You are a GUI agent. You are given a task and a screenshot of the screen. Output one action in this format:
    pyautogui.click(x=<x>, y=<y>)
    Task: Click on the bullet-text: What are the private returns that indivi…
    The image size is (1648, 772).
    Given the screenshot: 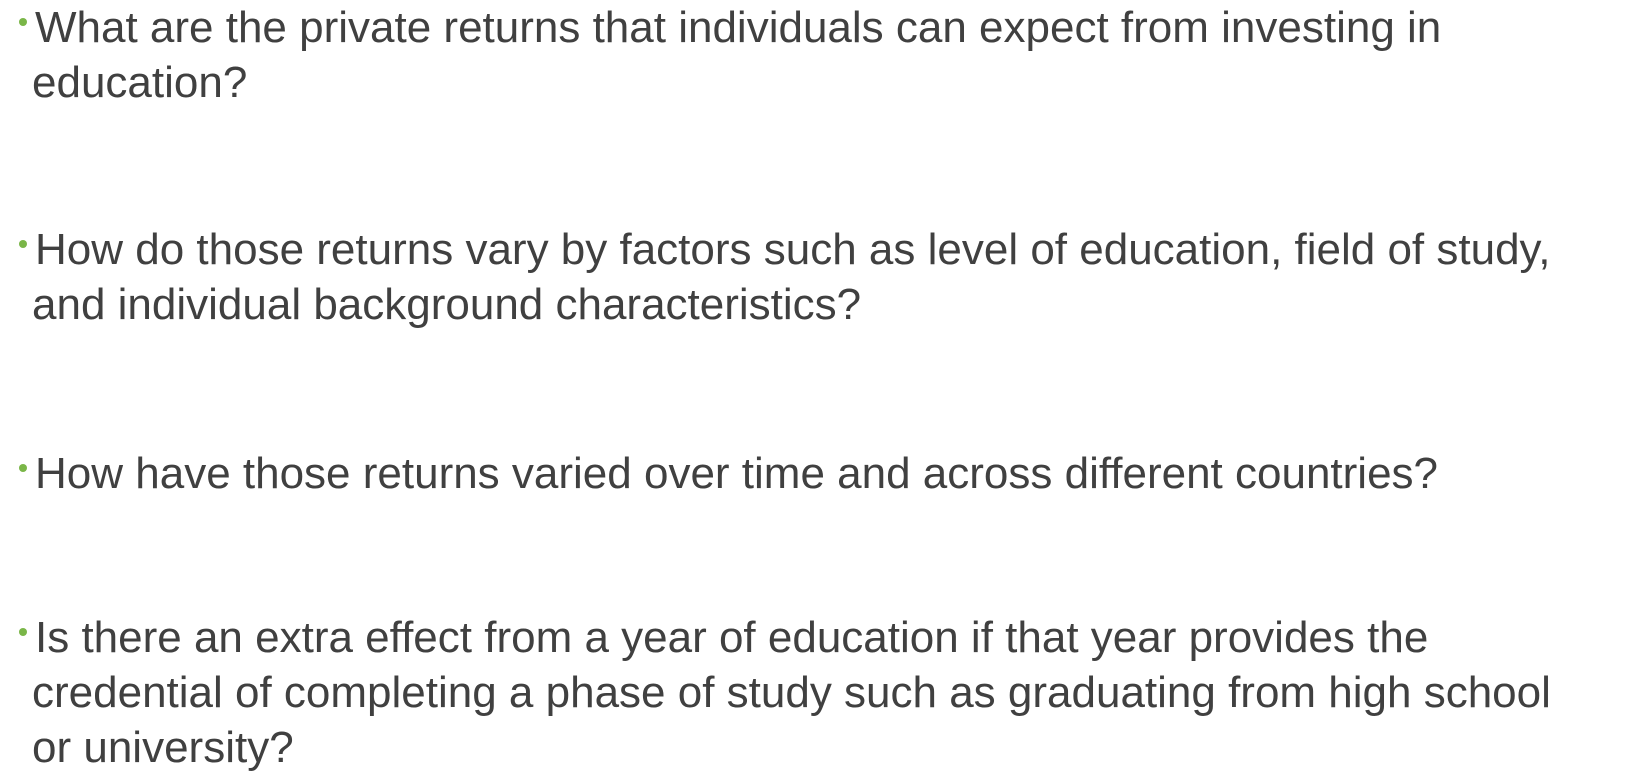 What is the action you would take?
    pyautogui.click(x=738, y=27)
    